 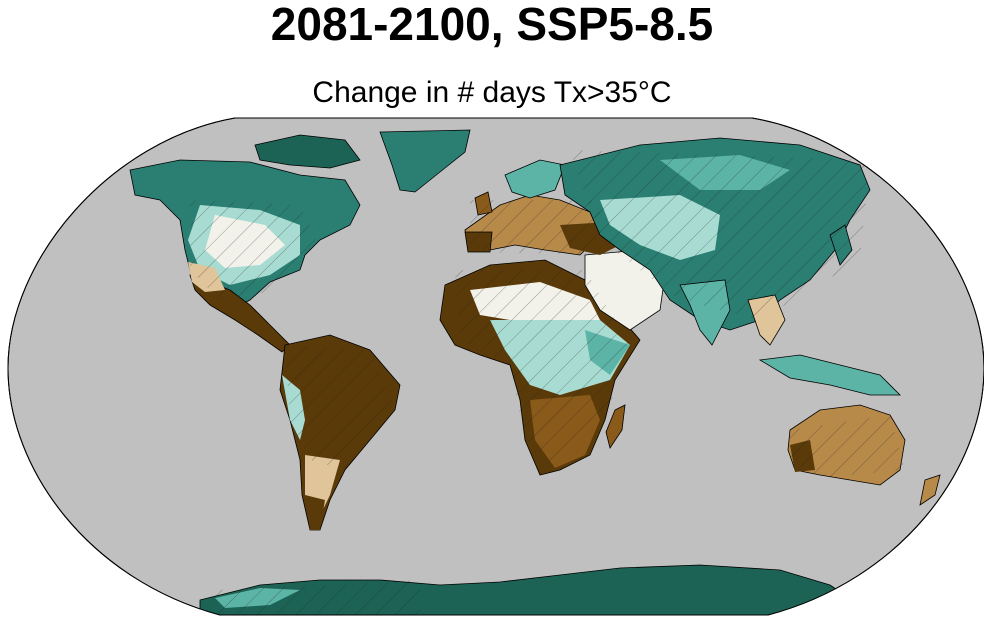 What do you see at coordinates (492, 92) in the screenshot?
I see `map-subtitle: Change in # days Tx>35°C` at bounding box center [492, 92].